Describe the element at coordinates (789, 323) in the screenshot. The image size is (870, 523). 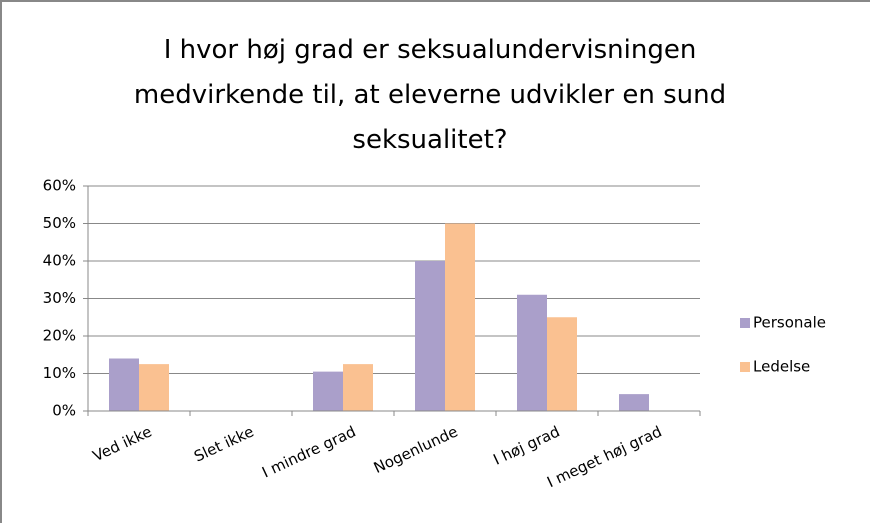
I see `legend-label: Personale` at that location.